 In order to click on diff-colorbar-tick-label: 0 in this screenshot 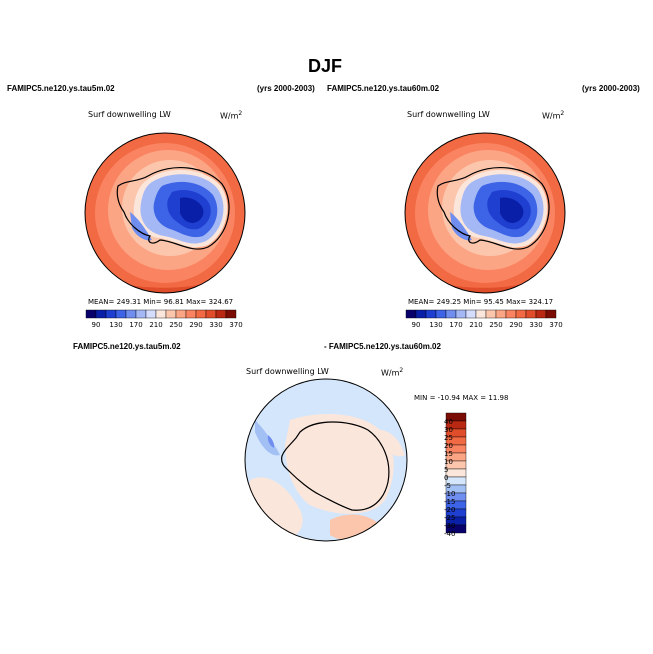, I will do `click(446, 478)`.